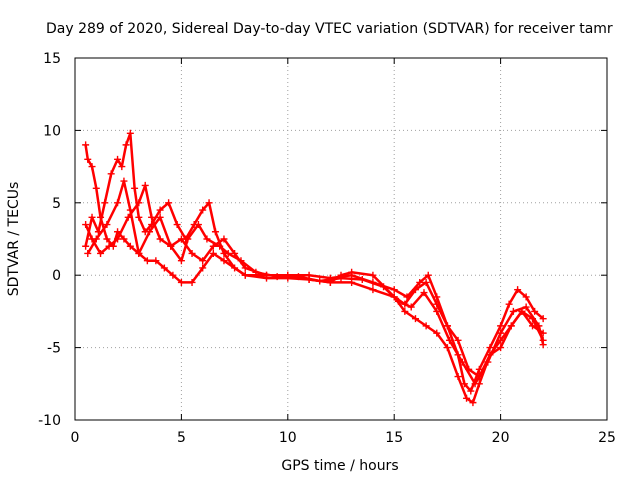 This screenshot has height=480, width=640. Describe the element at coordinates (14, 239) in the screenshot. I see `y-axis-label: SDTVAR / TECUs` at that location.